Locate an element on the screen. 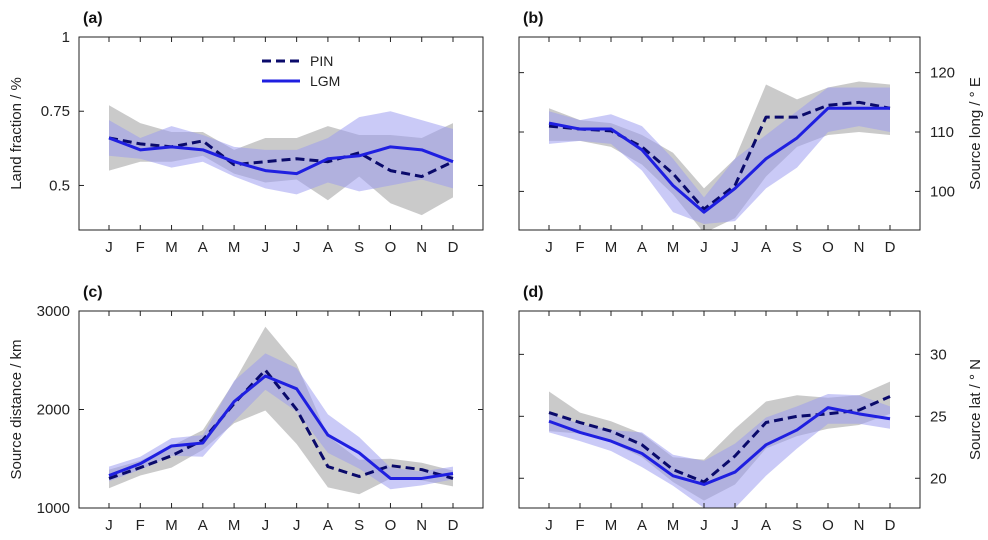  y-tick-label: 20 is located at coordinates (938, 478).